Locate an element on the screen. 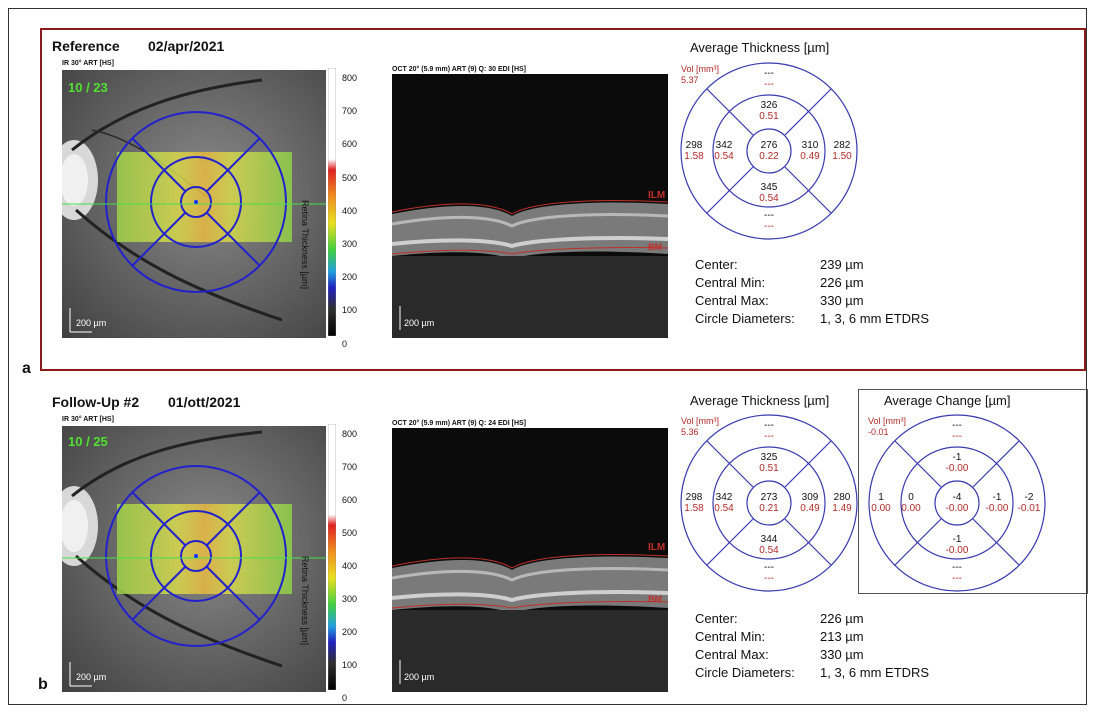 The image size is (1095, 715). followup-title: Follow-Up #2 is located at coordinates (96, 402).